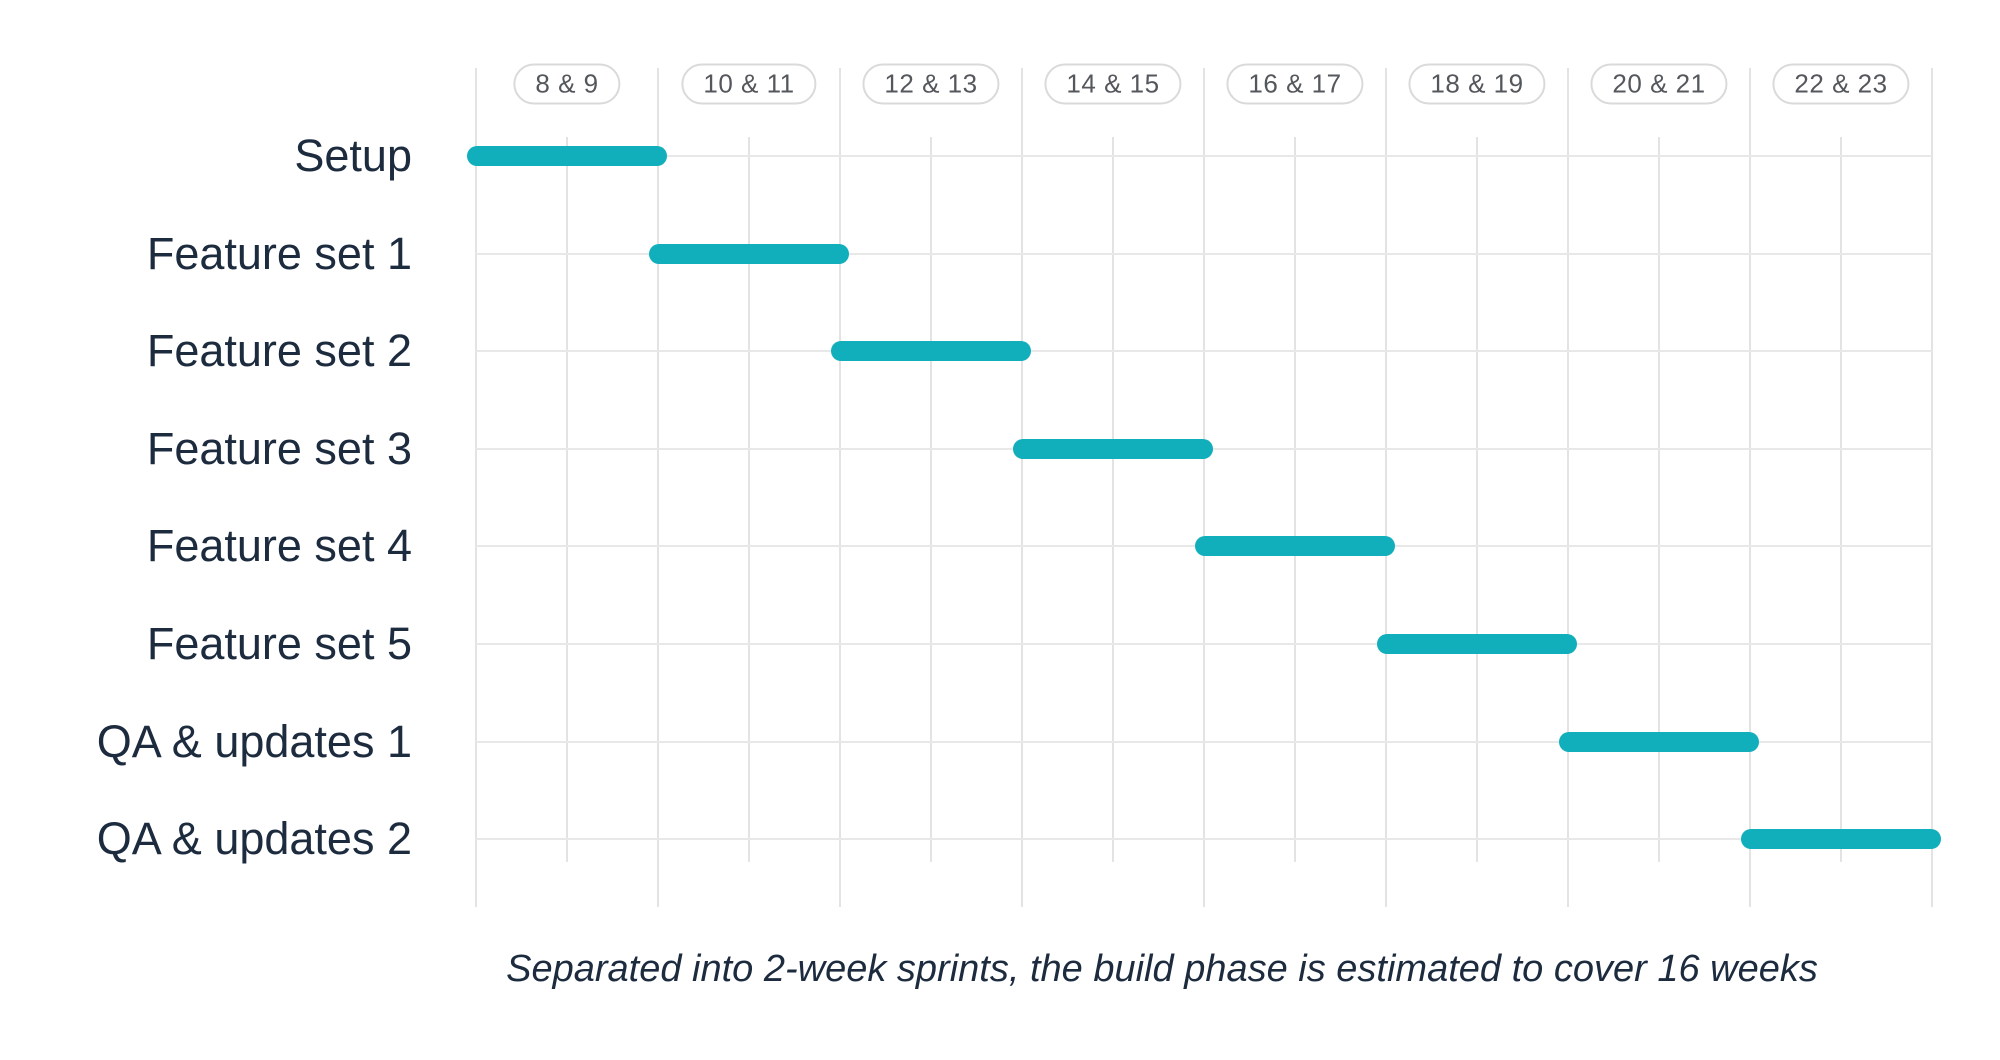 Image resolution: width=2000 pixels, height=1060 pixels. Describe the element at coordinates (279, 643) in the screenshot. I see `task-label: Feature set 5` at that location.